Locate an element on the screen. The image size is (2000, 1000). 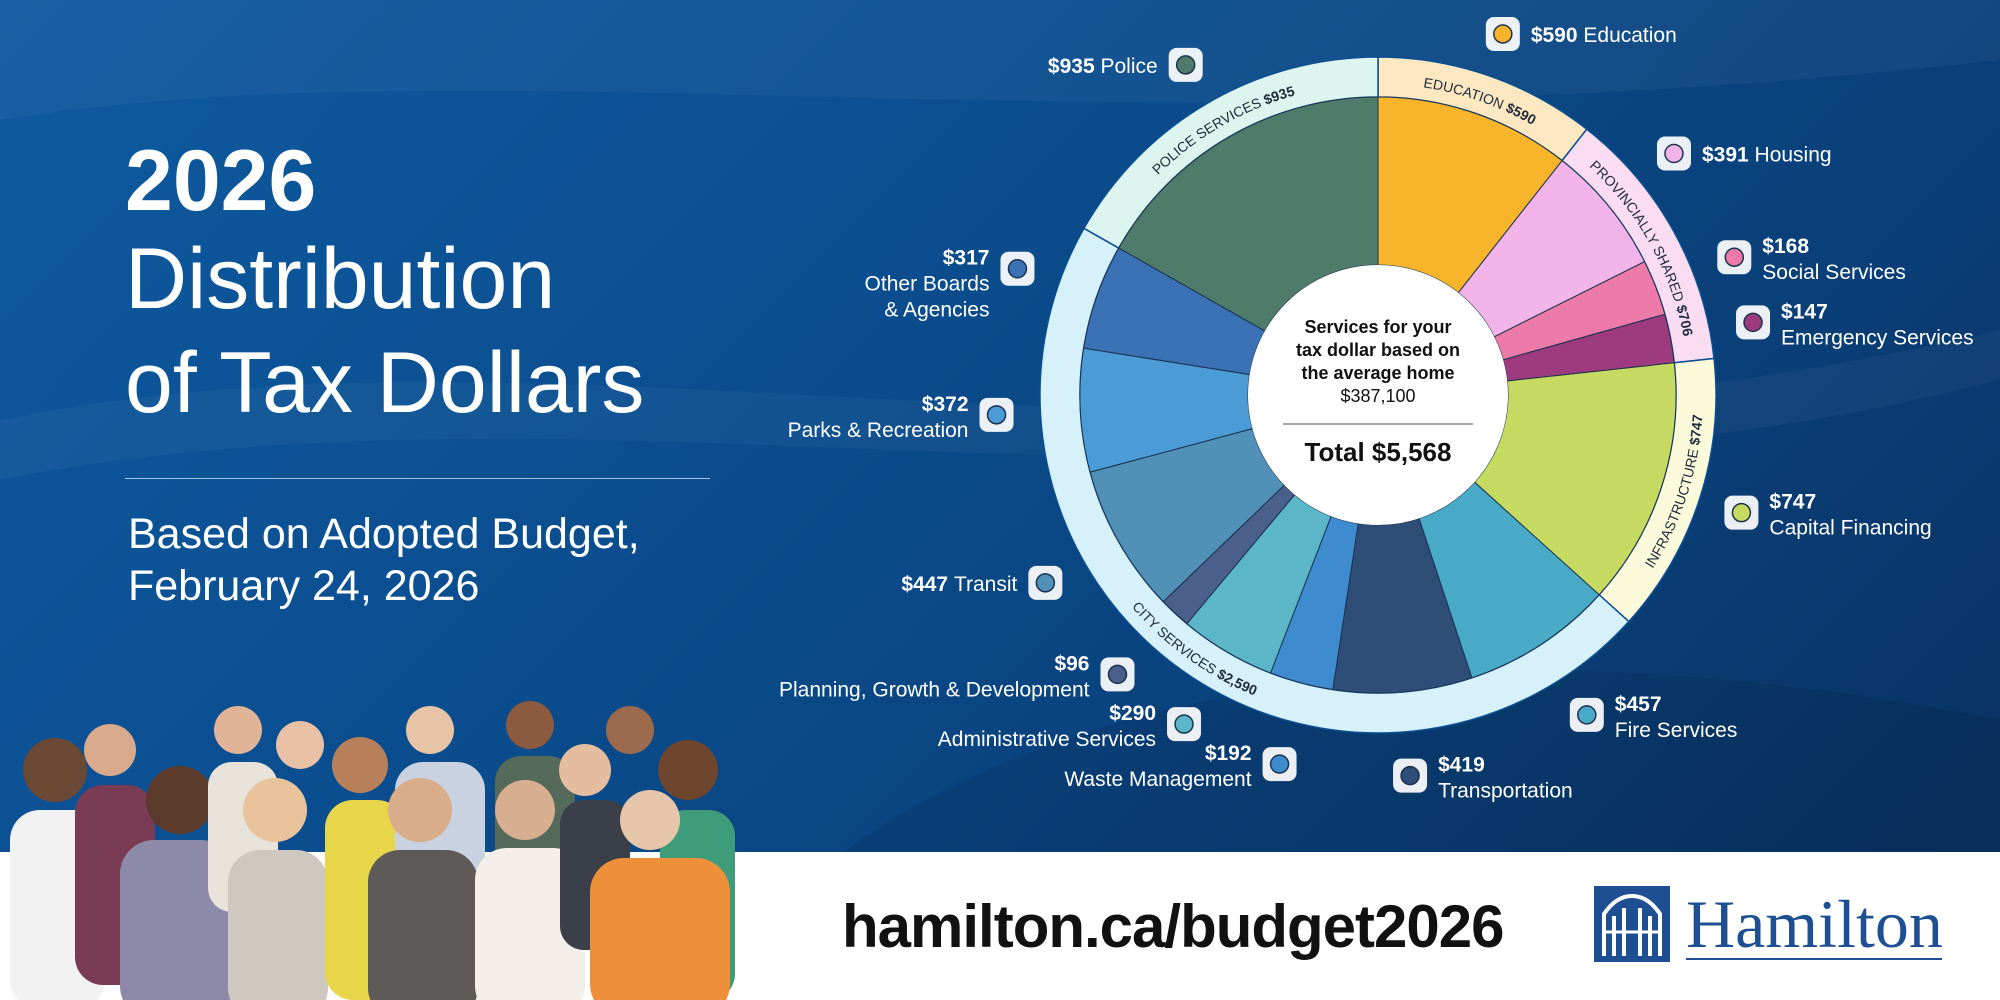
title-block: 2026 Distribution of Tax Dollars is located at coordinates (384, 285).